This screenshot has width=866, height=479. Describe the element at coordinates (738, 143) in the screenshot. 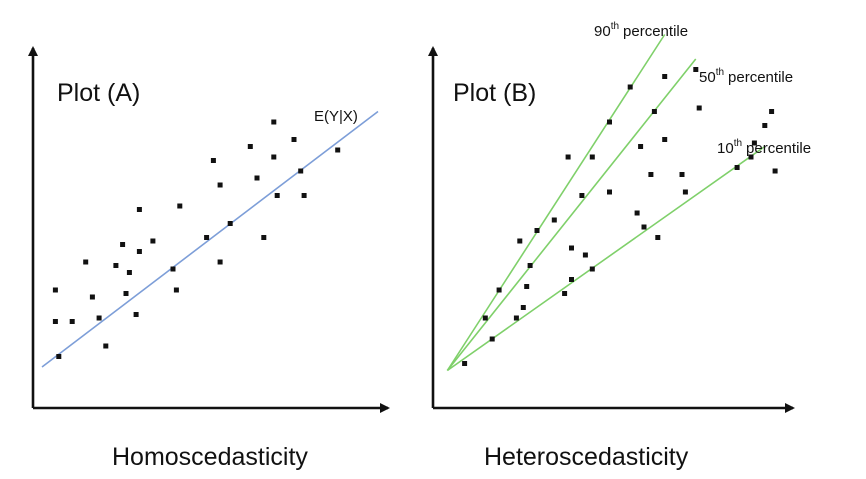

I see `label-10-suffix: th` at that location.